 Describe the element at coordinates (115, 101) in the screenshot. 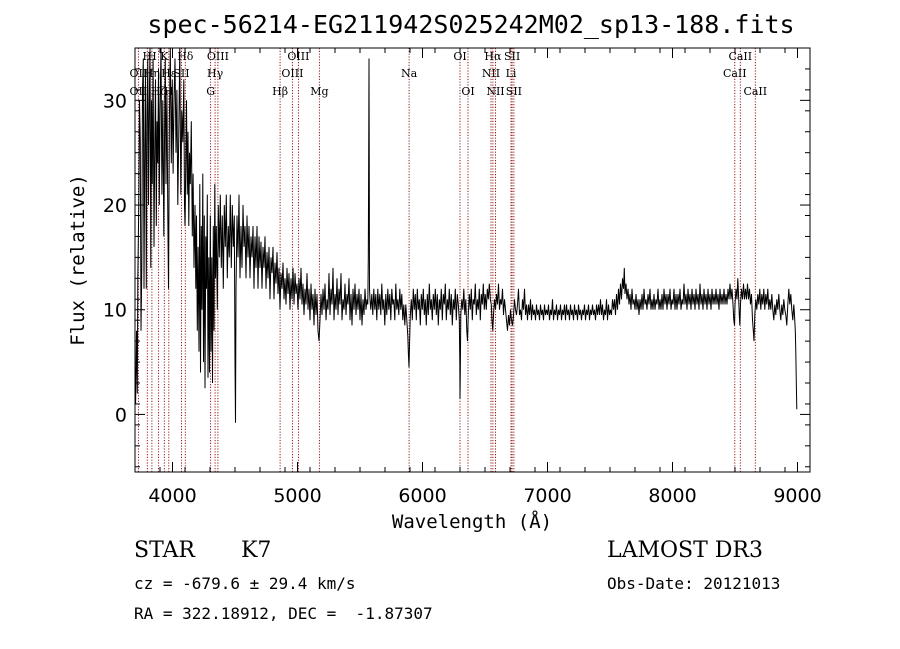

I see `y-tick-label: 30` at that location.